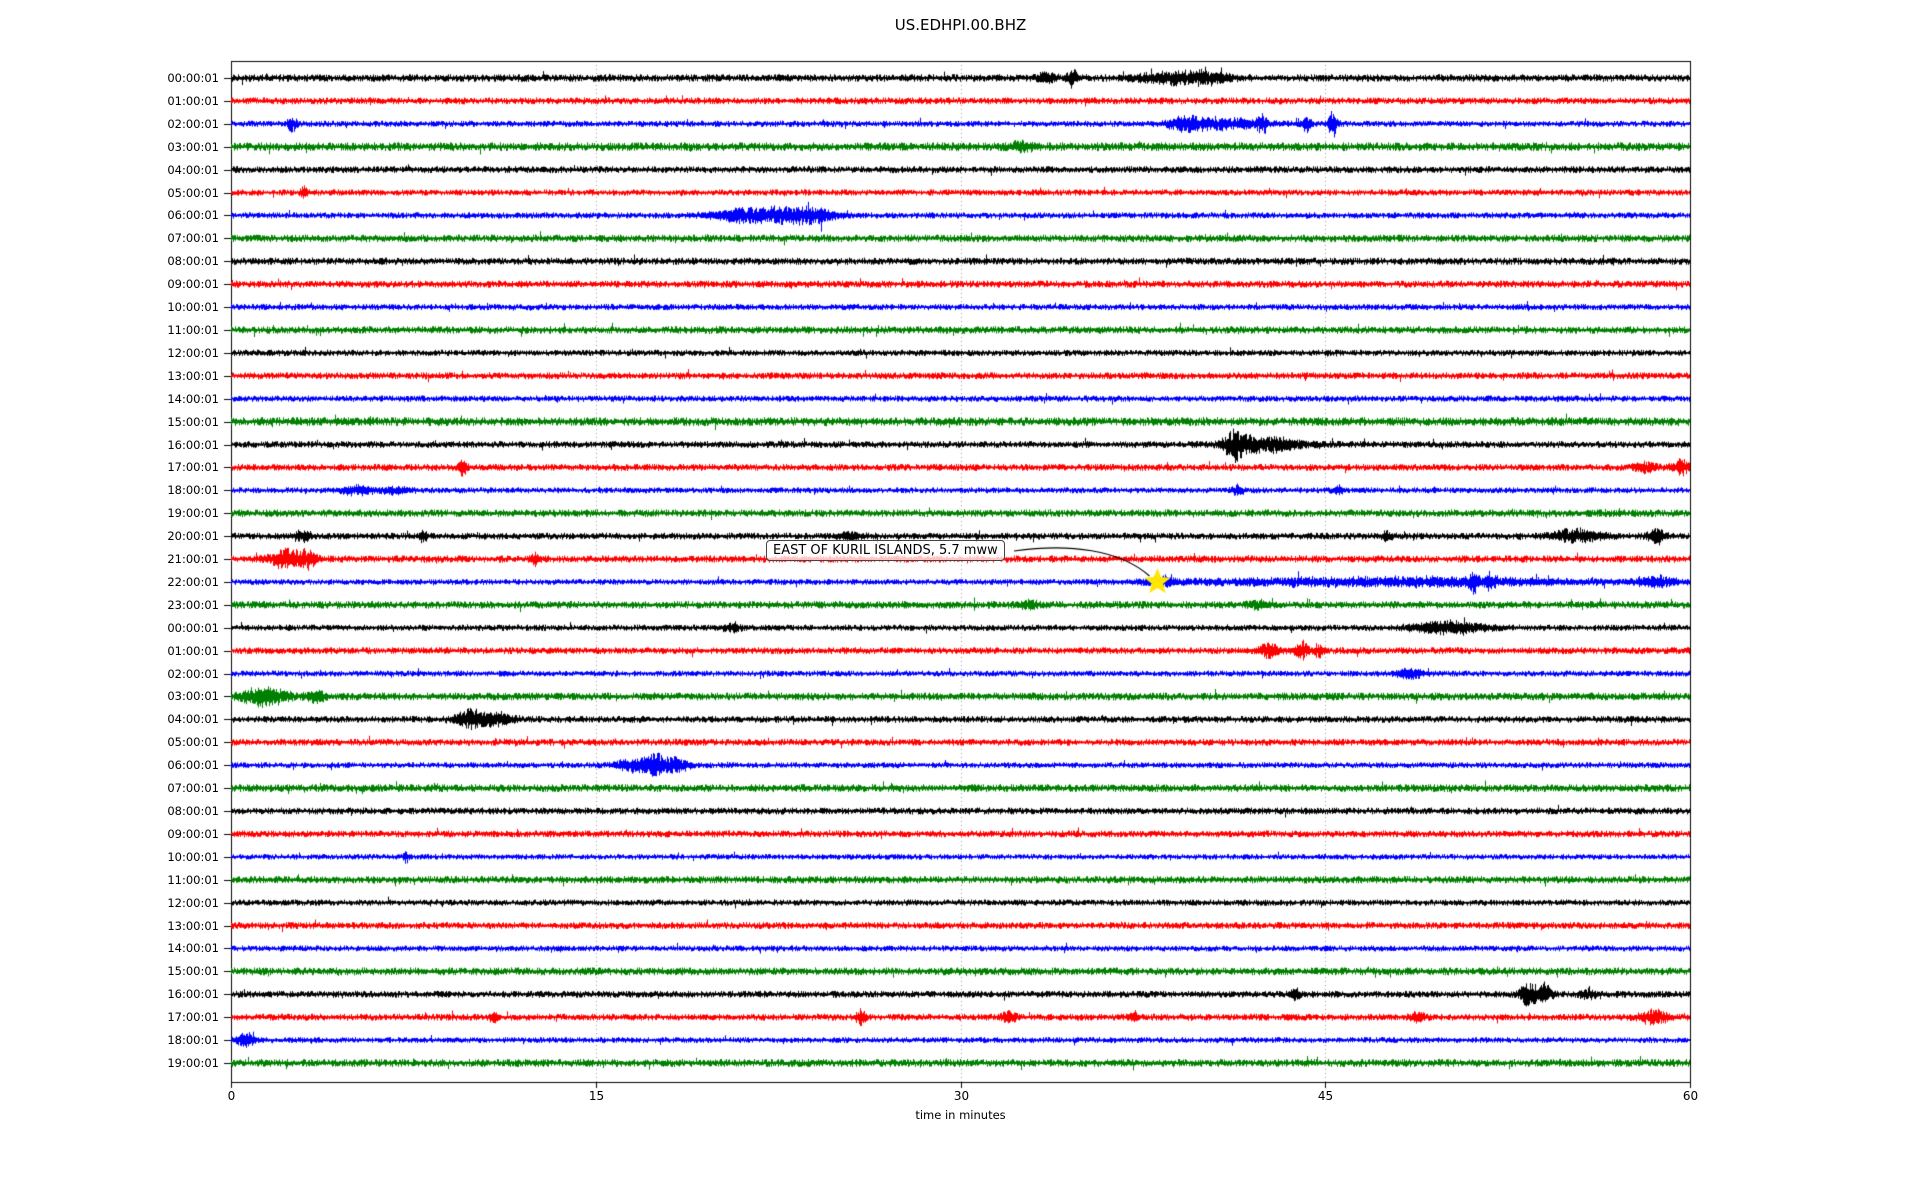 Image resolution: width=1920 pixels, height=1200 pixels. I want to click on trace-time-label: 22:00:01, so click(193, 581).